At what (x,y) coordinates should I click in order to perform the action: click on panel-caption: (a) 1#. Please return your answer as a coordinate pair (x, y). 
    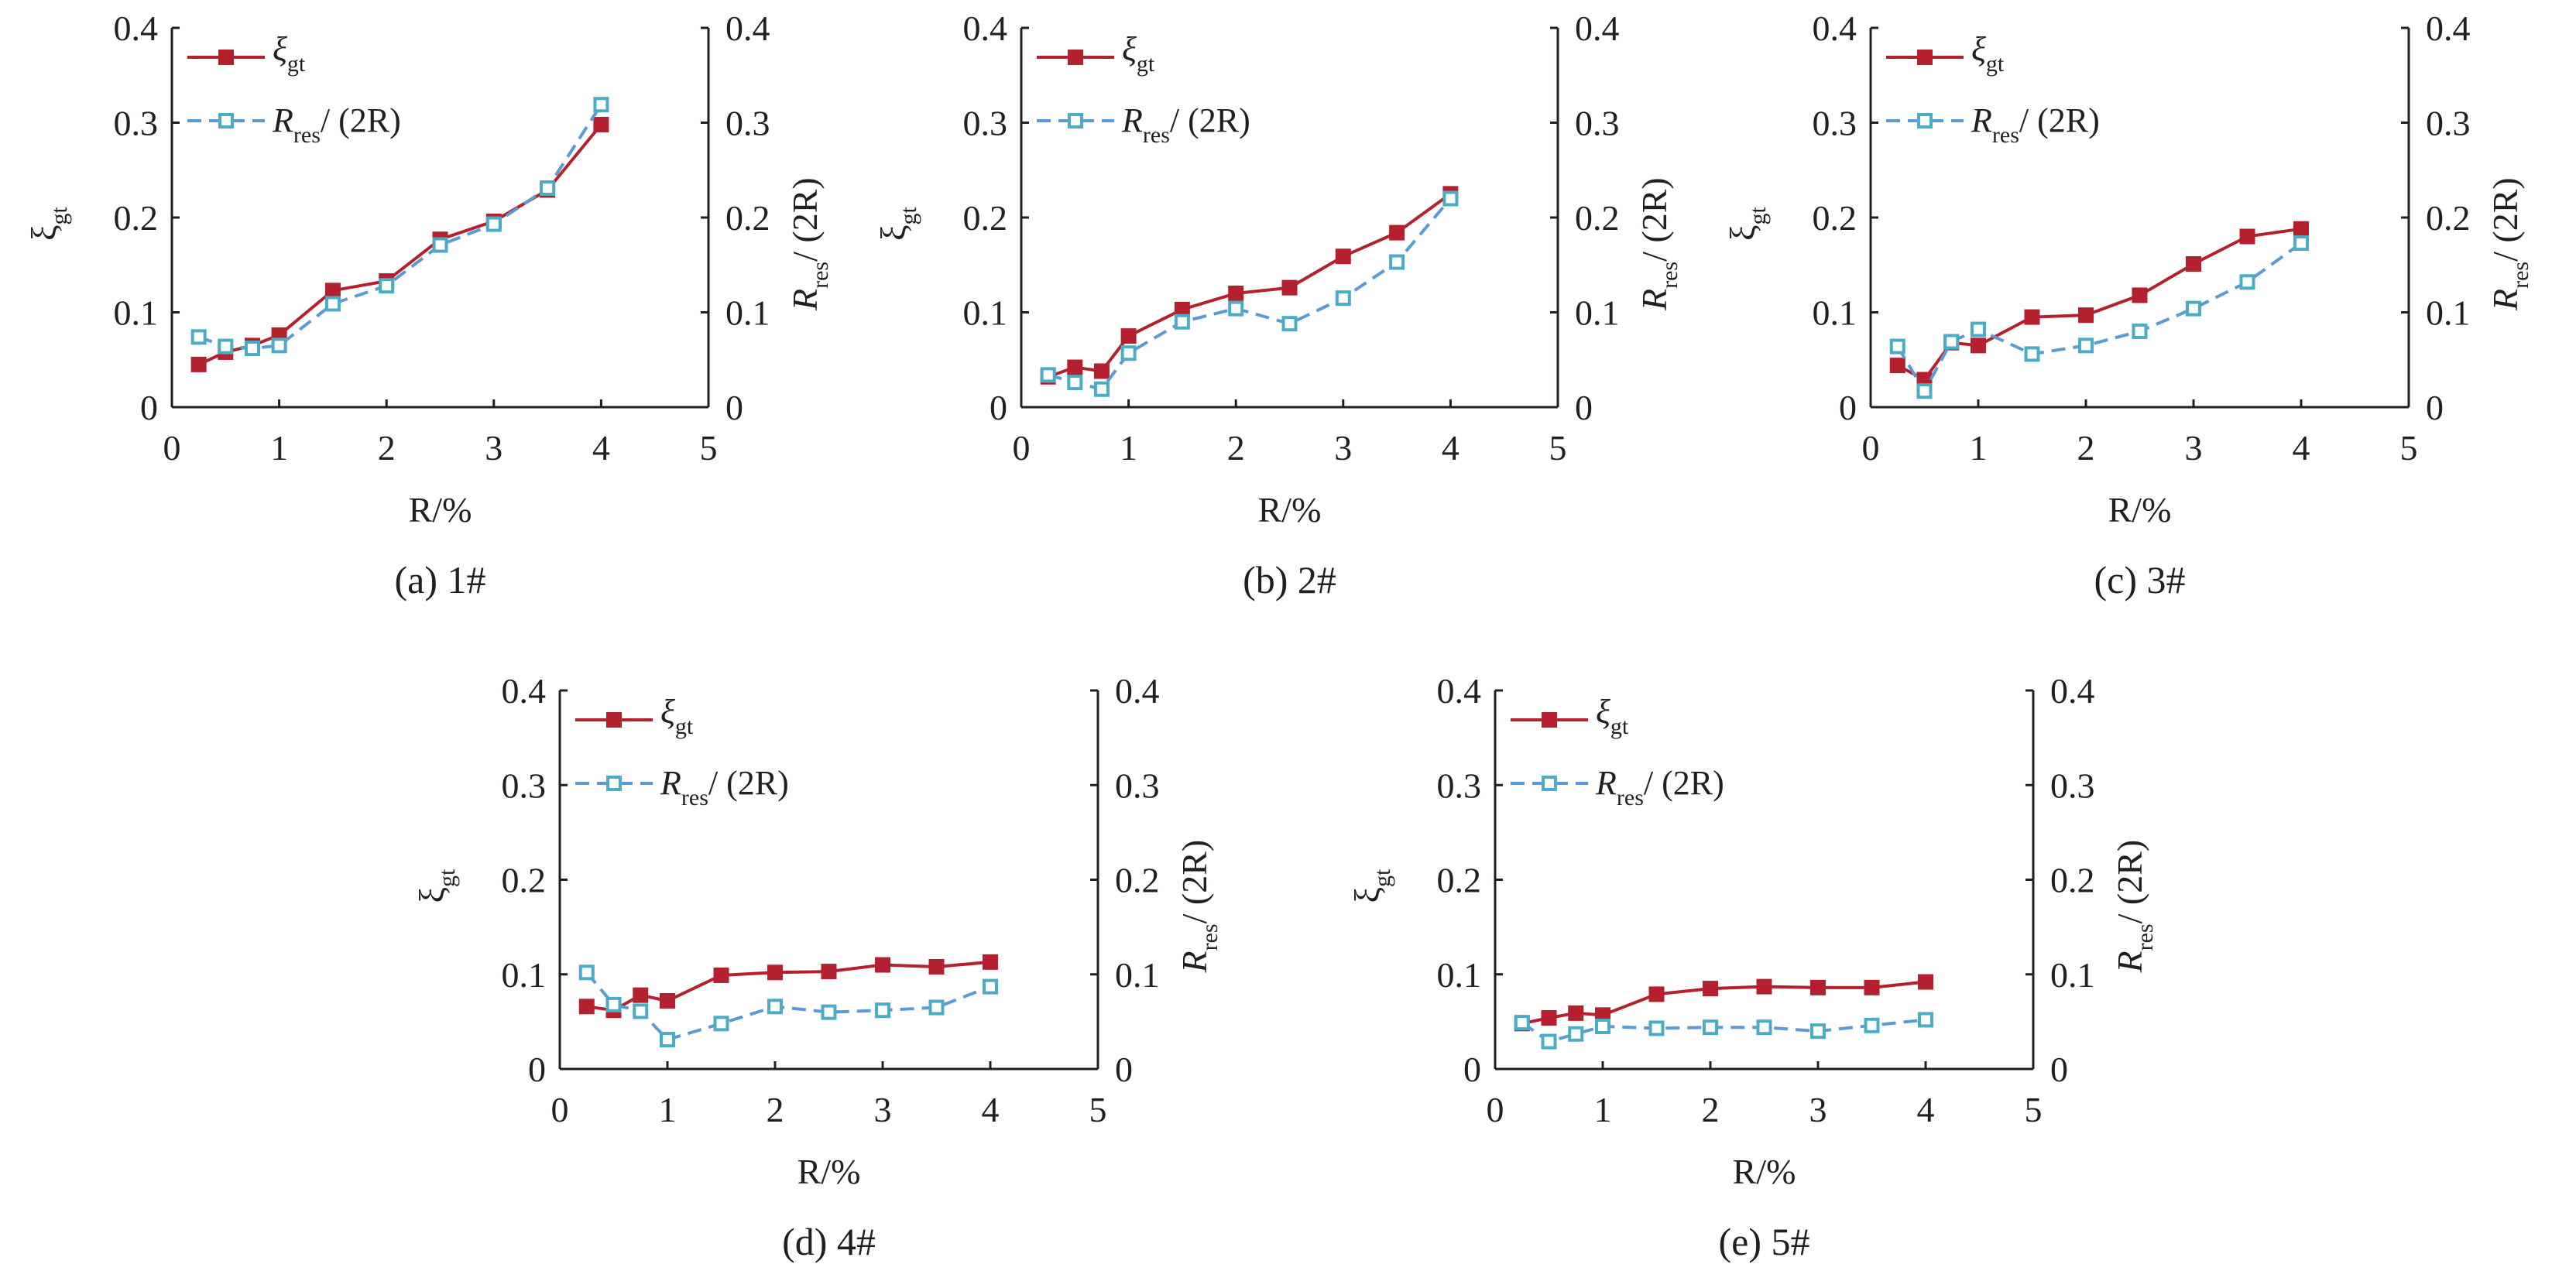
    Looking at the image, I should click on (440, 580).